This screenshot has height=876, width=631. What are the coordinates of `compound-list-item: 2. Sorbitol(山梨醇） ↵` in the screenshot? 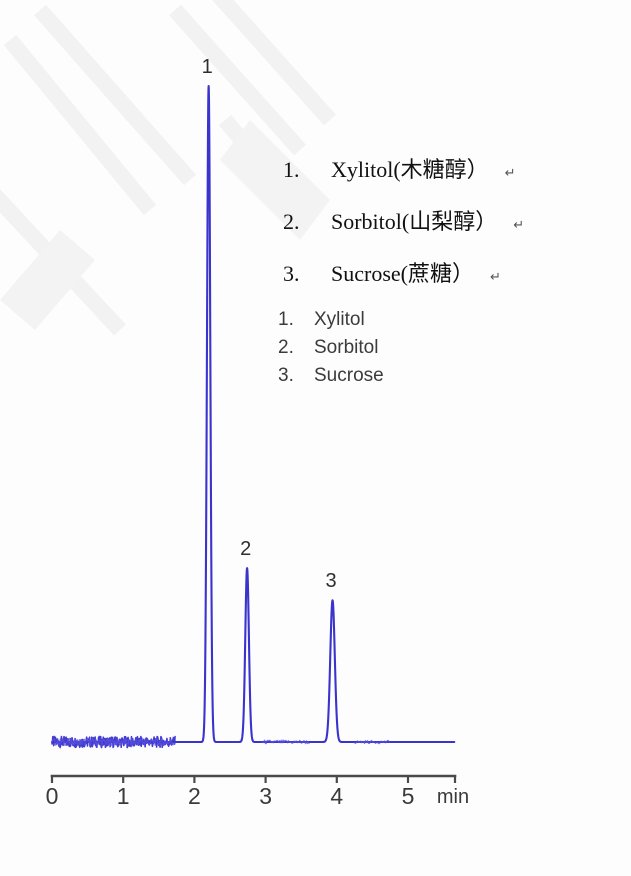 It's located at (403, 230).